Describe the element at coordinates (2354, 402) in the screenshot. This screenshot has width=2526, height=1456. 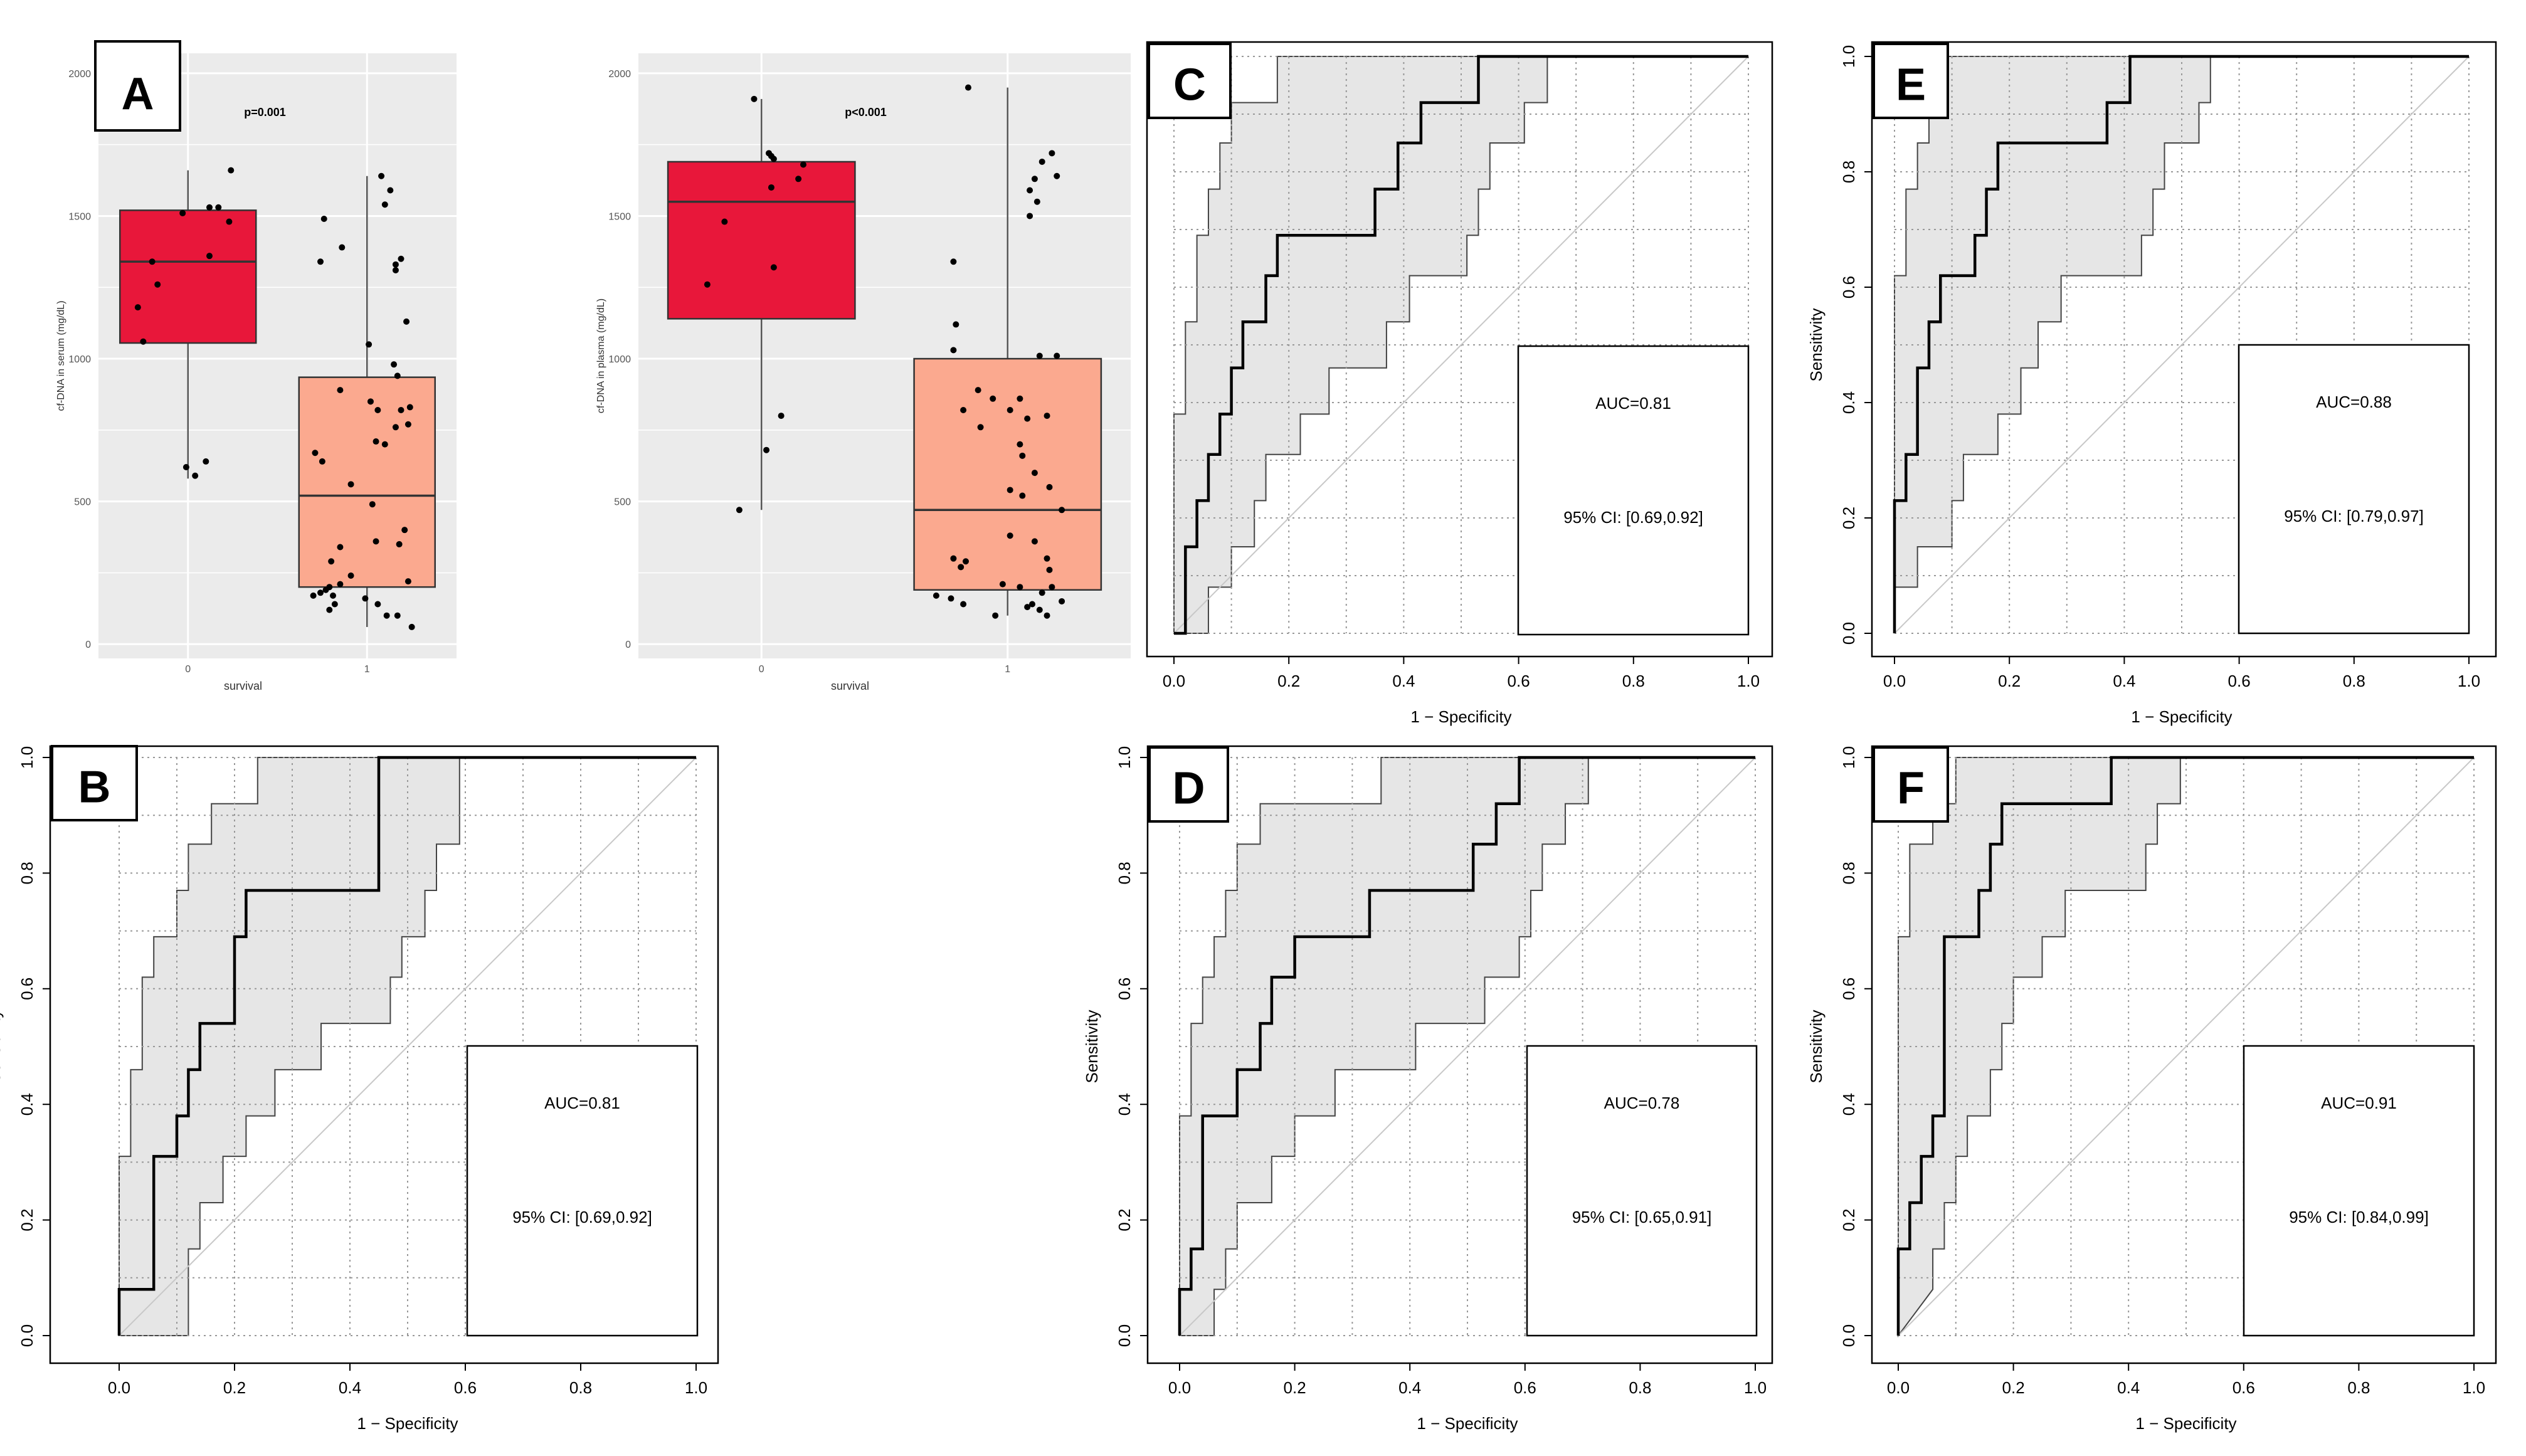
I see `auc-label: AUC=0.88` at that location.